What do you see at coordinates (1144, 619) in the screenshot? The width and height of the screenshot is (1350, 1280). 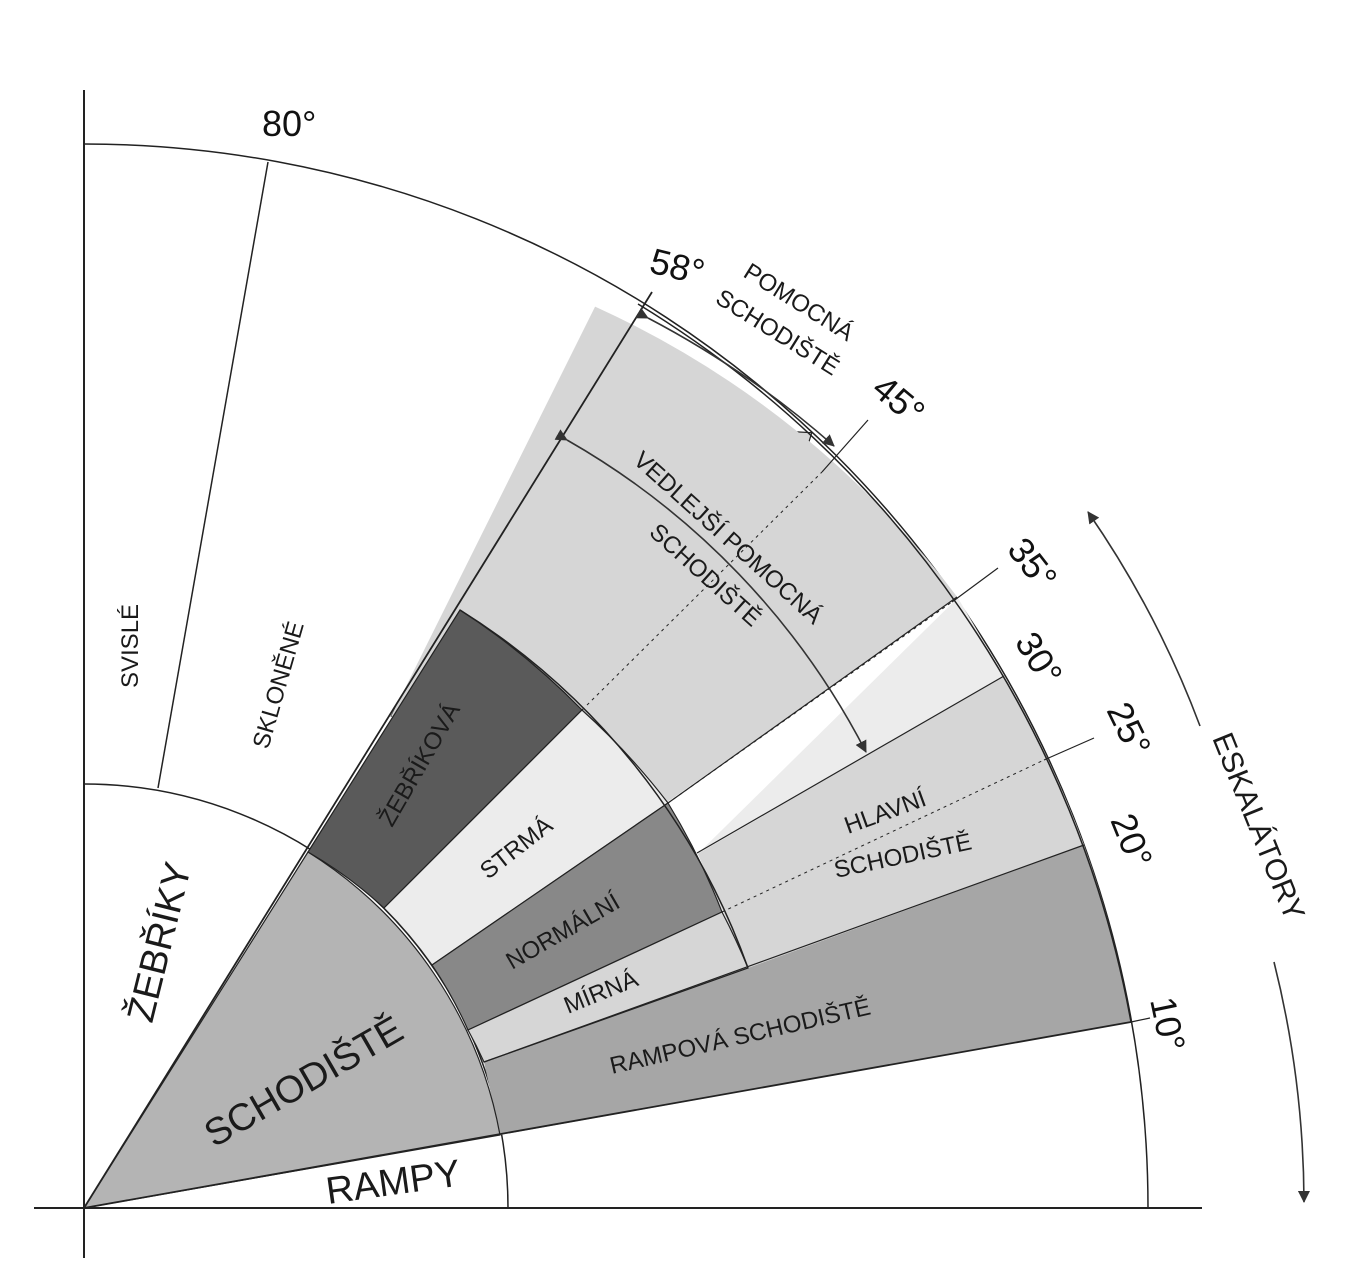 I see `arrow-eskalatory-top` at bounding box center [1144, 619].